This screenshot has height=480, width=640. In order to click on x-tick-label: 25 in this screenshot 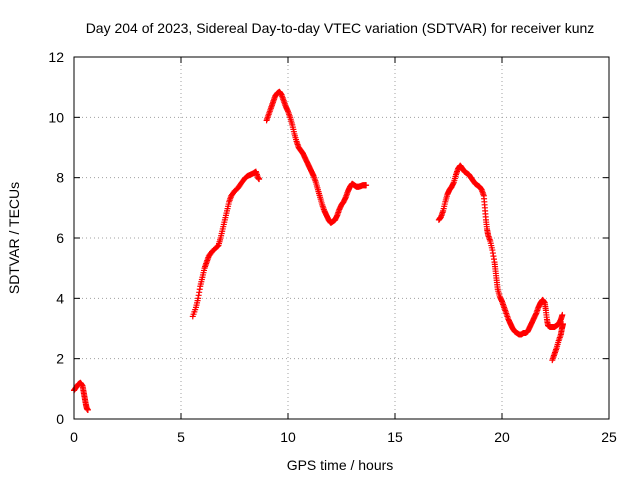, I will do `click(609, 437)`.